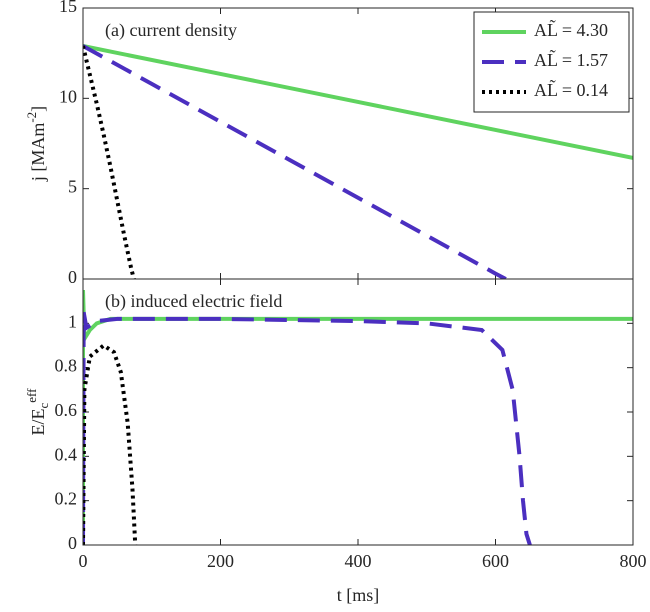 The height and width of the screenshot is (612, 650). What do you see at coordinates (171, 30) in the screenshot?
I see `annotation: (a) current density` at bounding box center [171, 30].